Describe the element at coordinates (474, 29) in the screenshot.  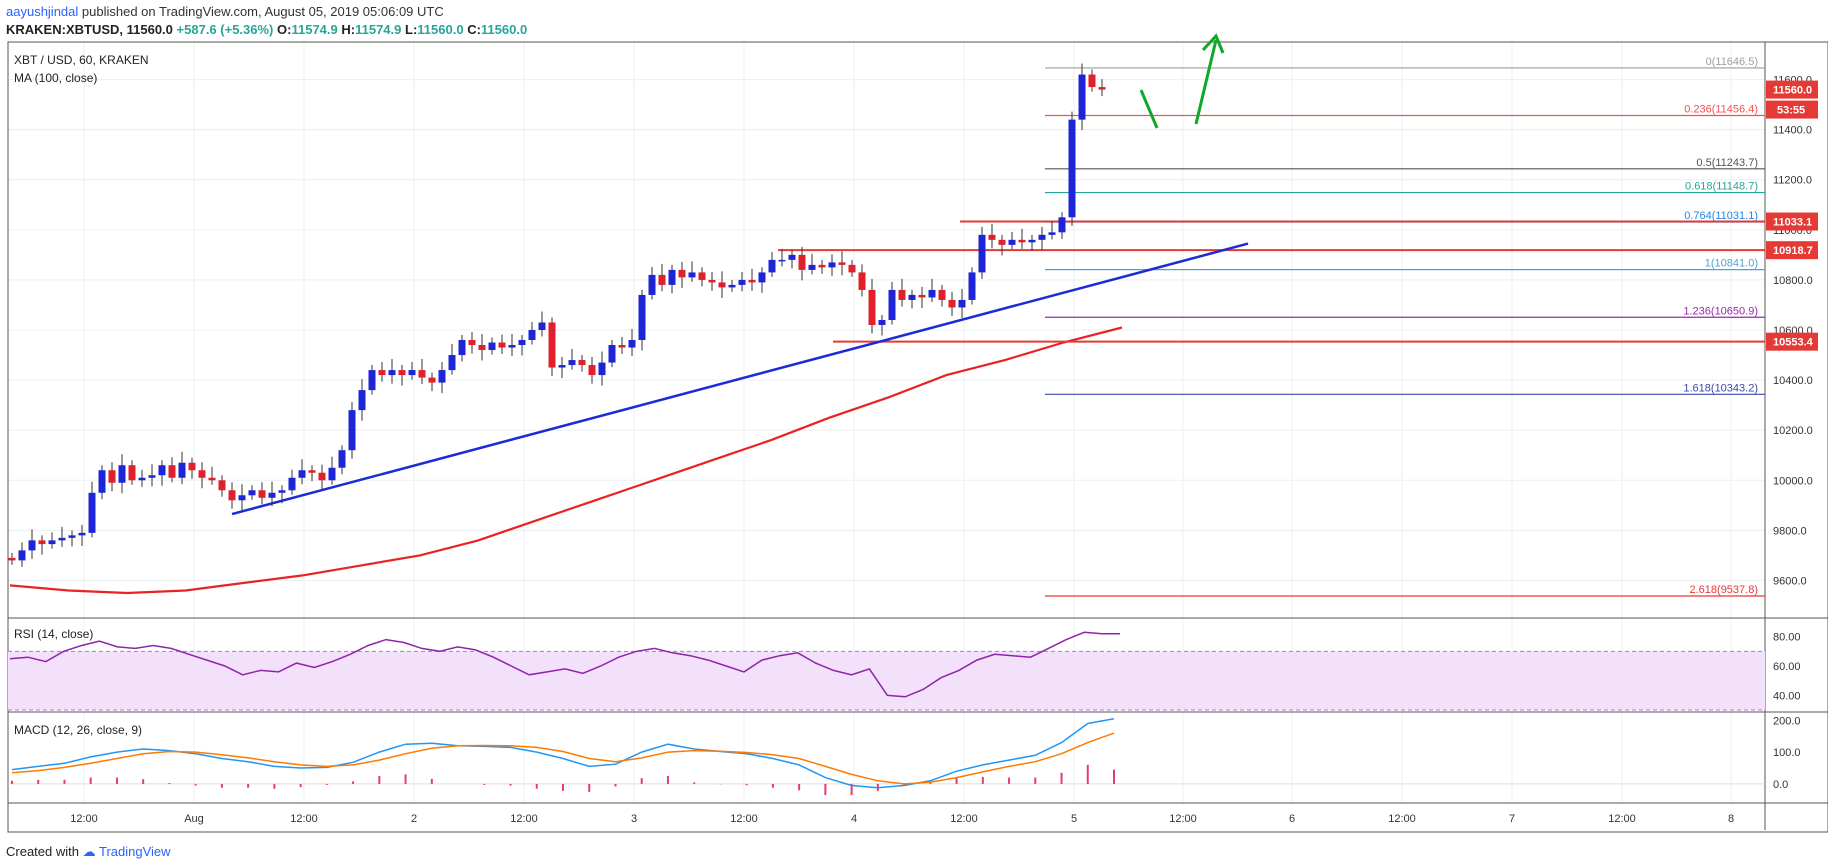
I see `close-label: C:` at that location.